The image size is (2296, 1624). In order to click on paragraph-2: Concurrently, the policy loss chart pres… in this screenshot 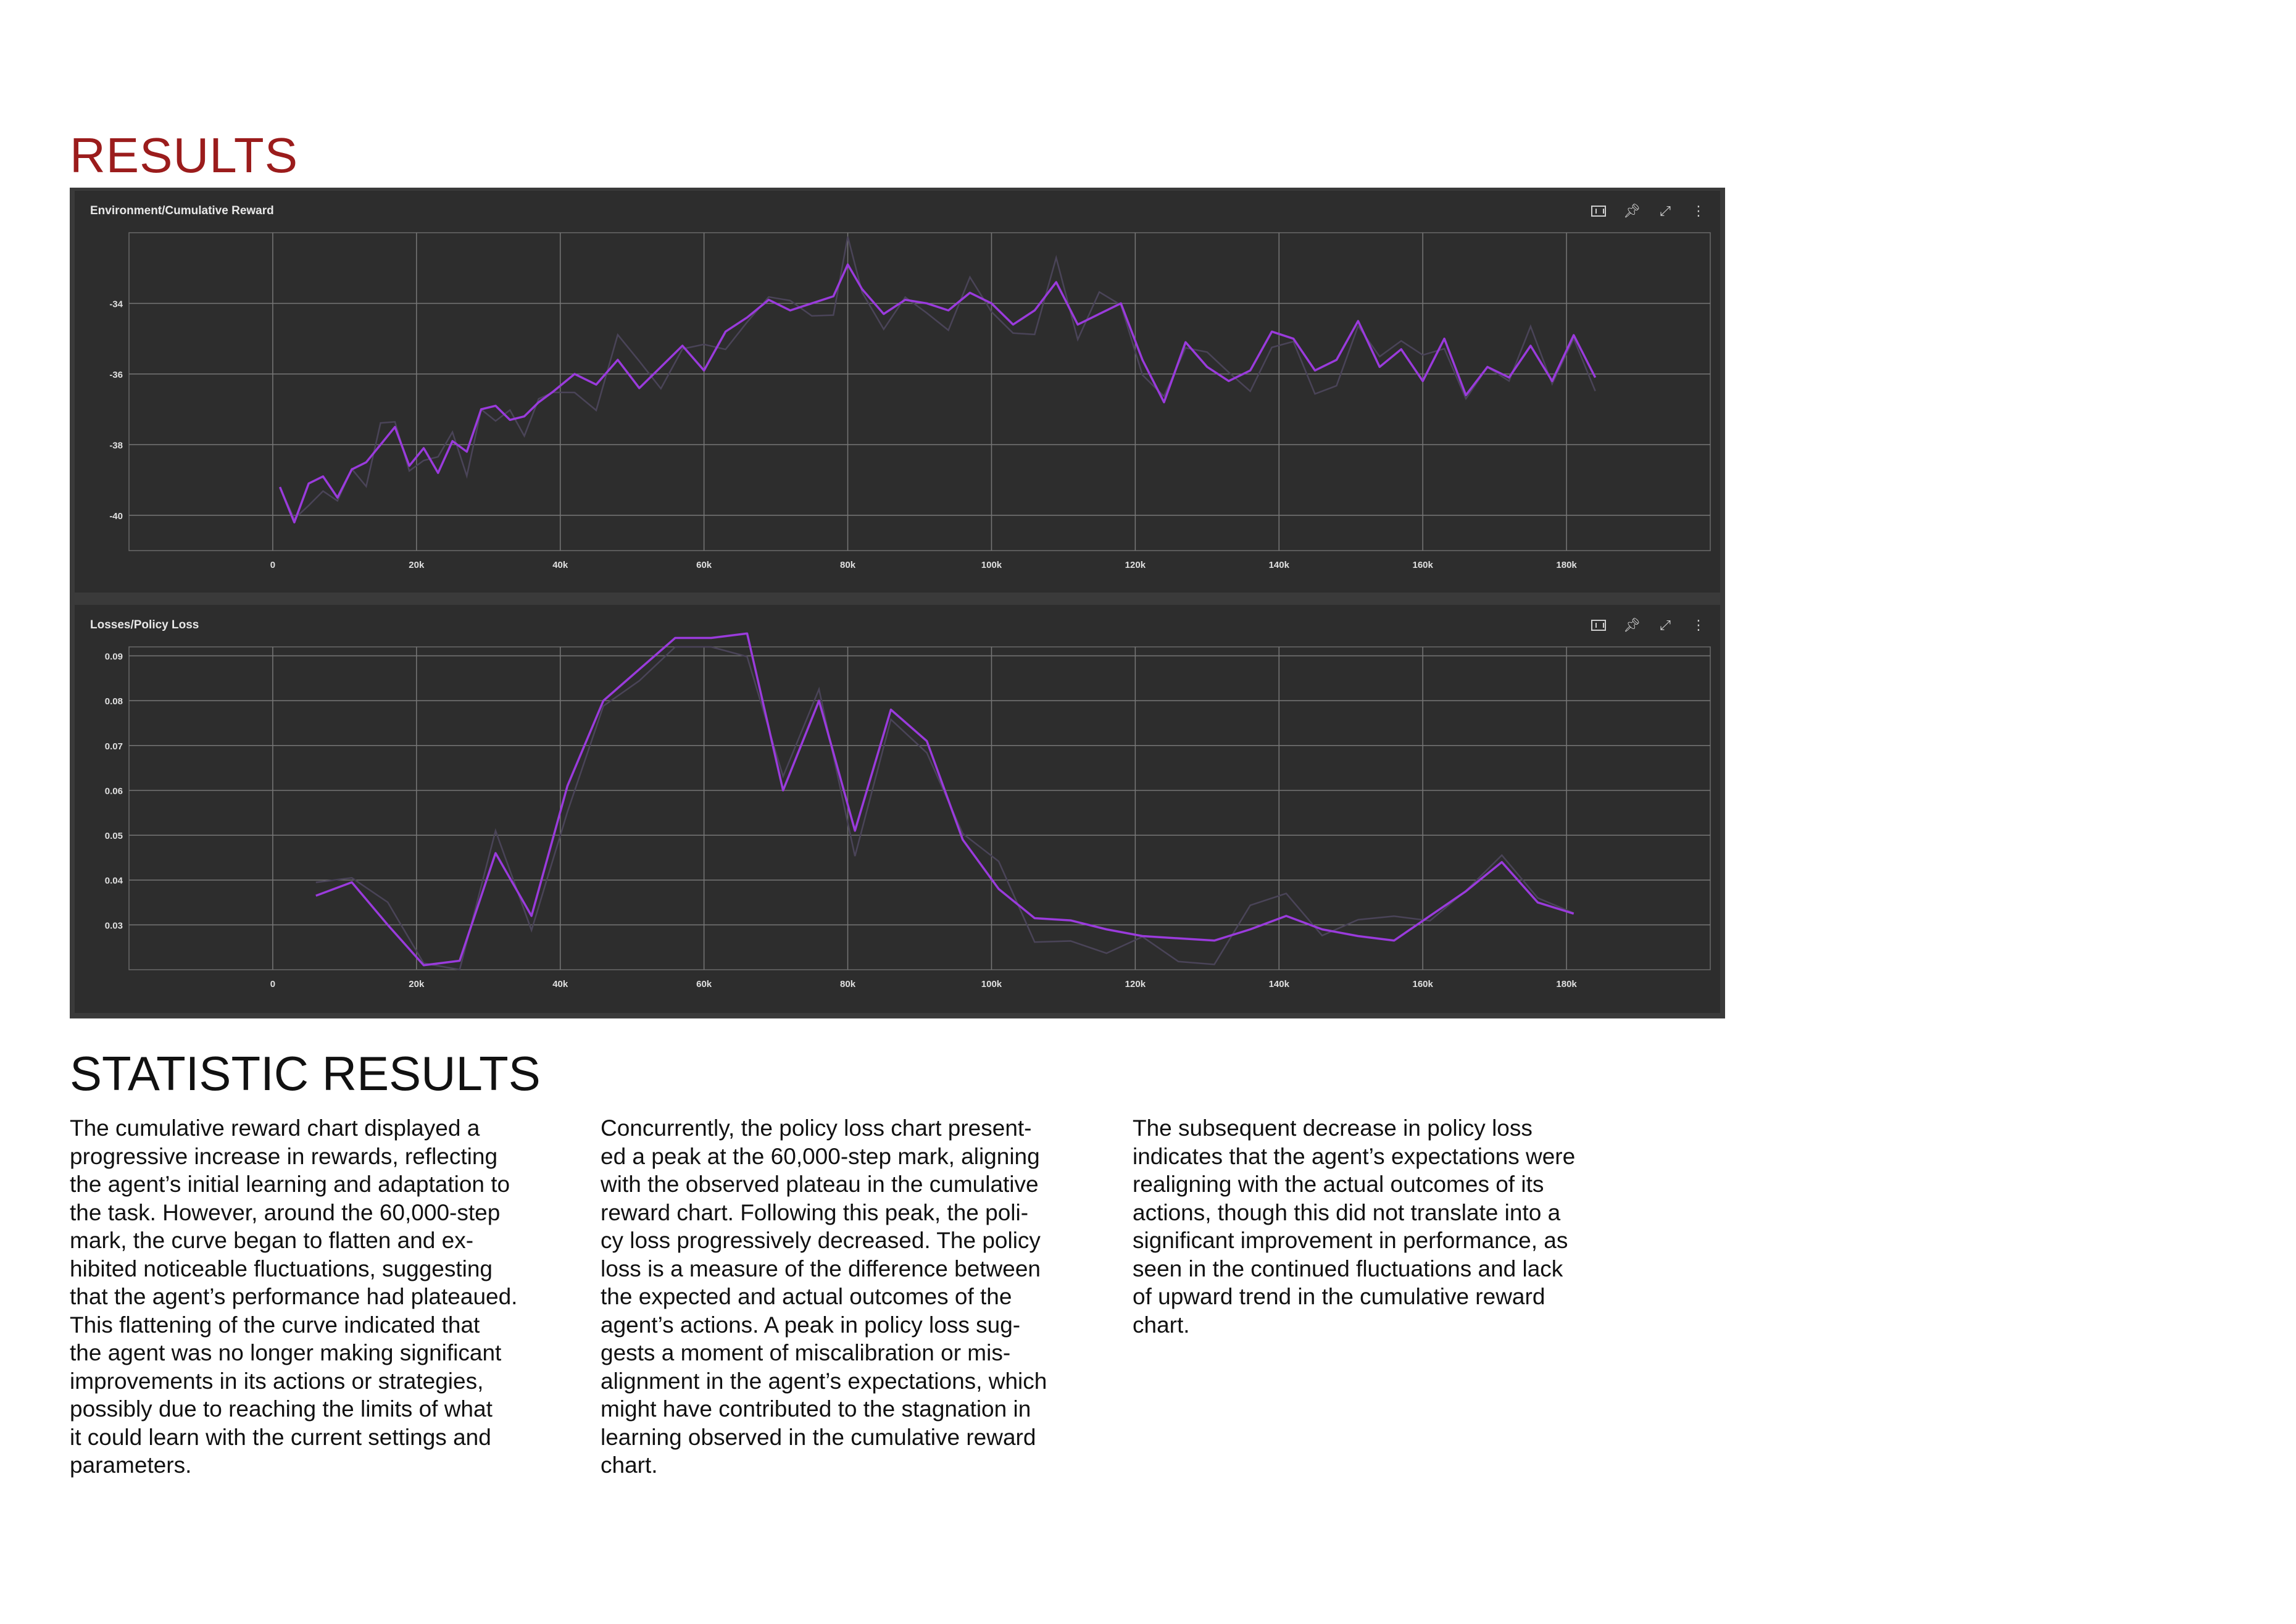, I will do `click(824, 1296)`.